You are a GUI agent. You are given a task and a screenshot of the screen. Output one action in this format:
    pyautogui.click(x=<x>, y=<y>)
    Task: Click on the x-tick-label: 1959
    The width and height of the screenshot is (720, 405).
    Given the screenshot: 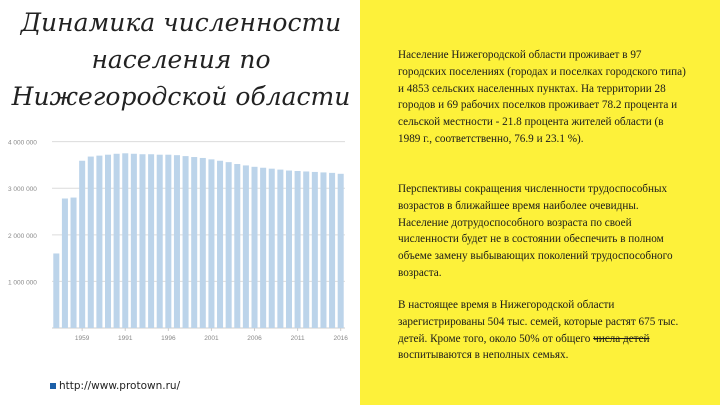 What is the action you would take?
    pyautogui.click(x=82, y=338)
    